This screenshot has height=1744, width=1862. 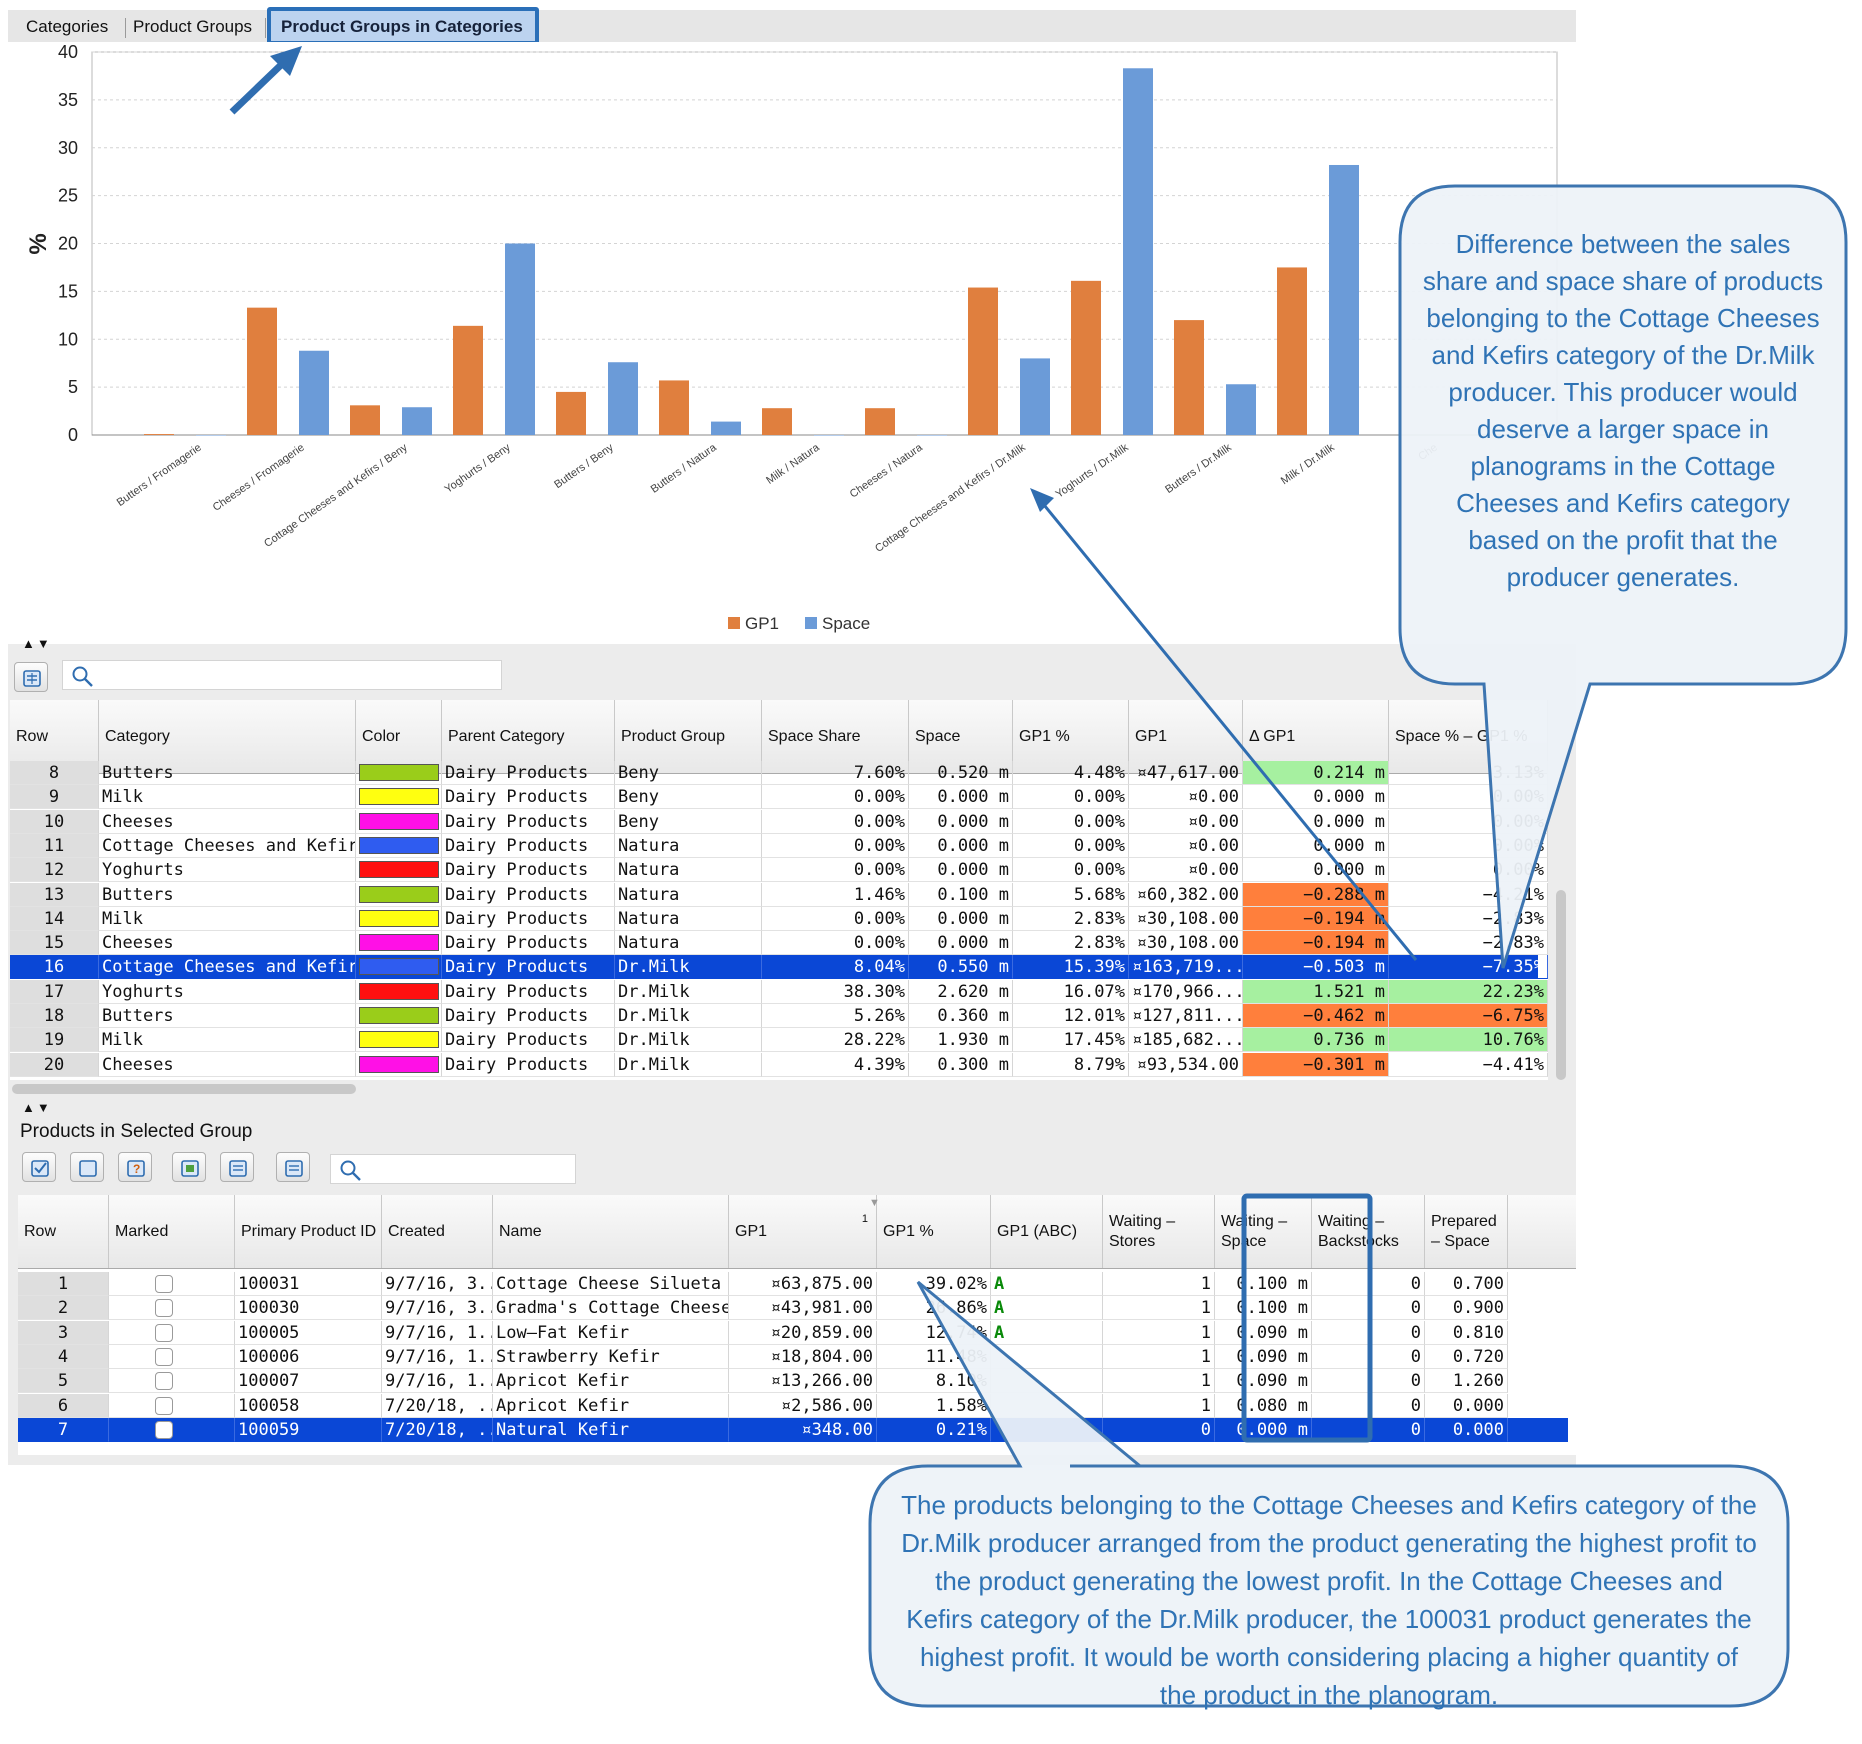 I want to click on check-all-button, so click(x=39, y=1167).